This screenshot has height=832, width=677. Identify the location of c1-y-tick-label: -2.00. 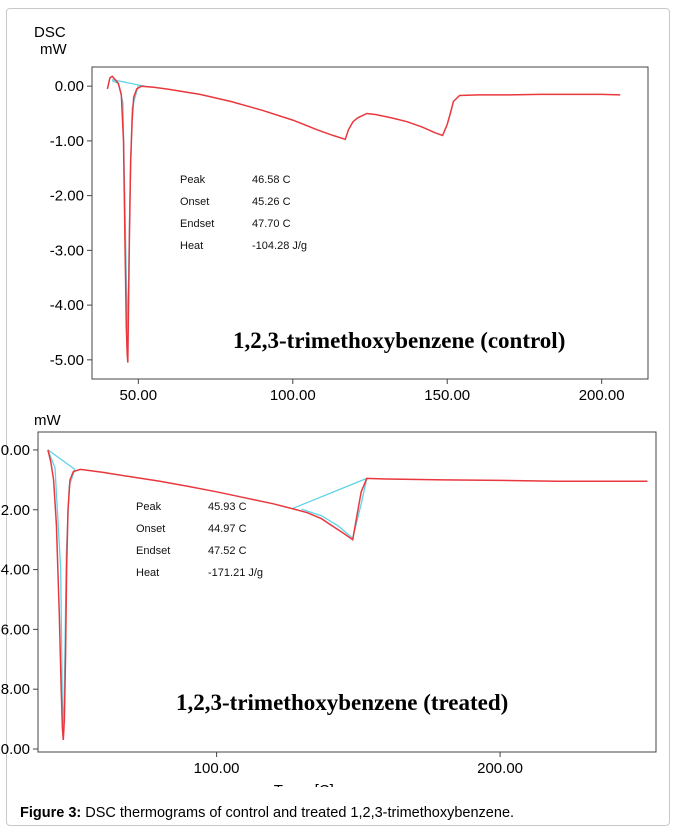
(67, 196).